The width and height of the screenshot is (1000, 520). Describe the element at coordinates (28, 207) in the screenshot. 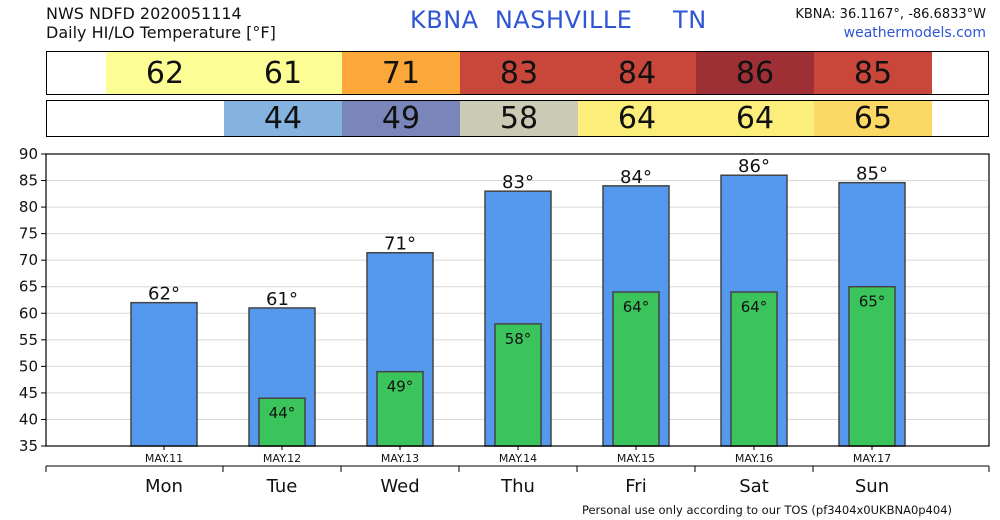

I see `y-tick-label: 80` at that location.